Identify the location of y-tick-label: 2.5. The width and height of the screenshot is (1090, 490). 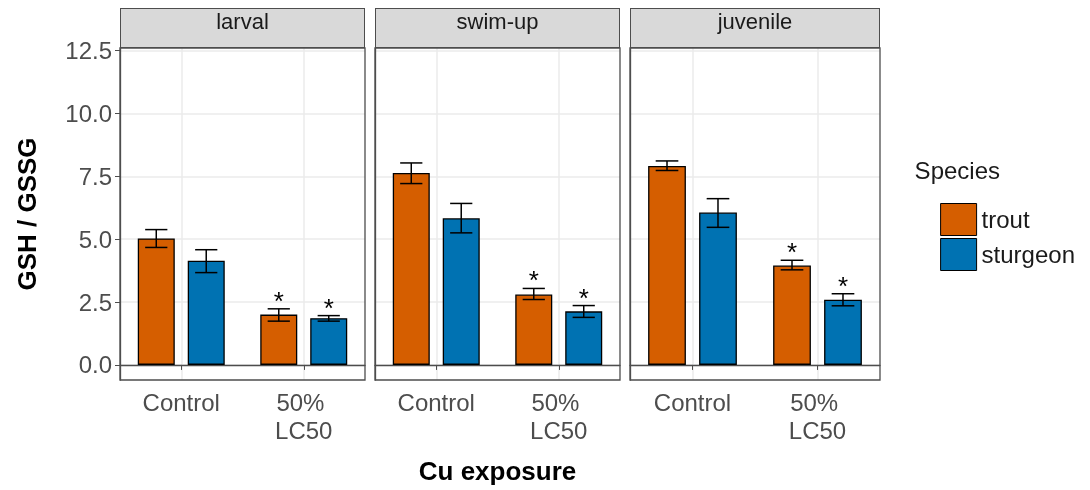
(95, 302).